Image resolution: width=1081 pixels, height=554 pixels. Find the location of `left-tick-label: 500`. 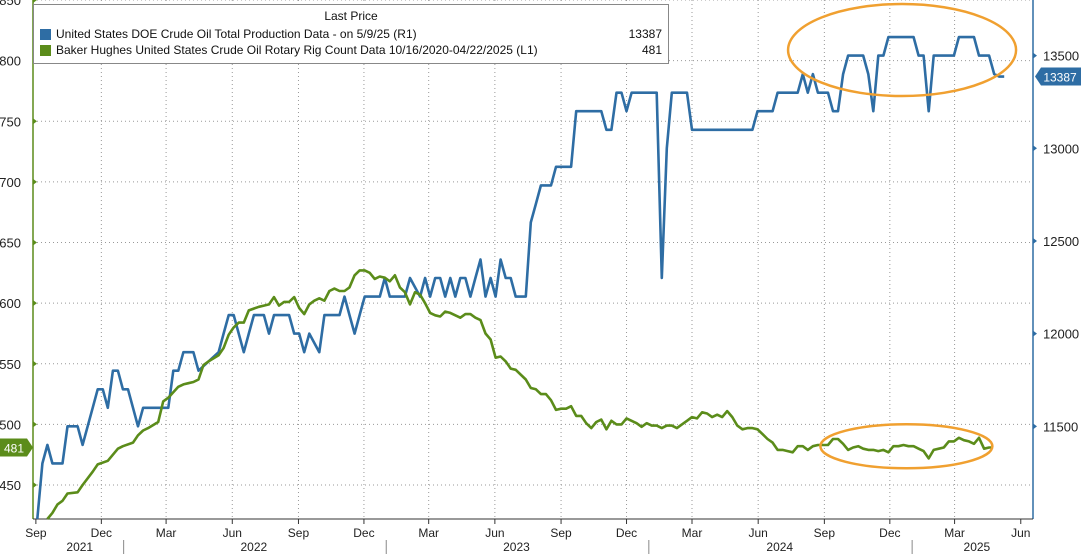

left-tick-label: 500 is located at coordinates (10, 424).